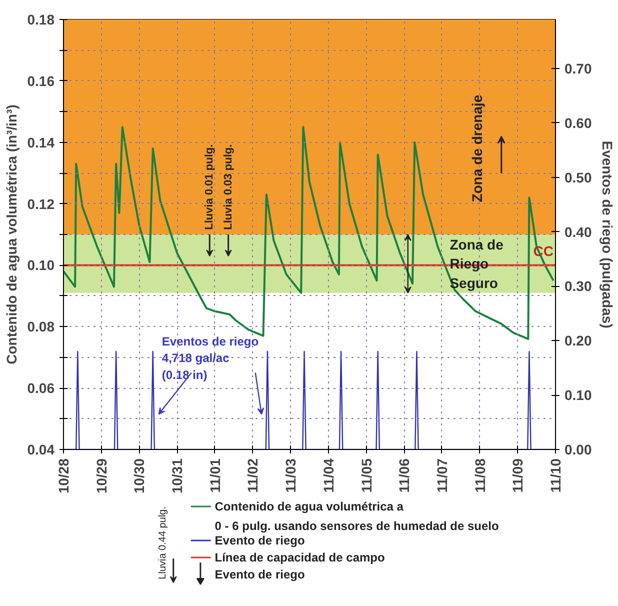 The width and height of the screenshot is (618, 606). What do you see at coordinates (139, 476) in the screenshot?
I see `x-tick-label: 10/30` at bounding box center [139, 476].